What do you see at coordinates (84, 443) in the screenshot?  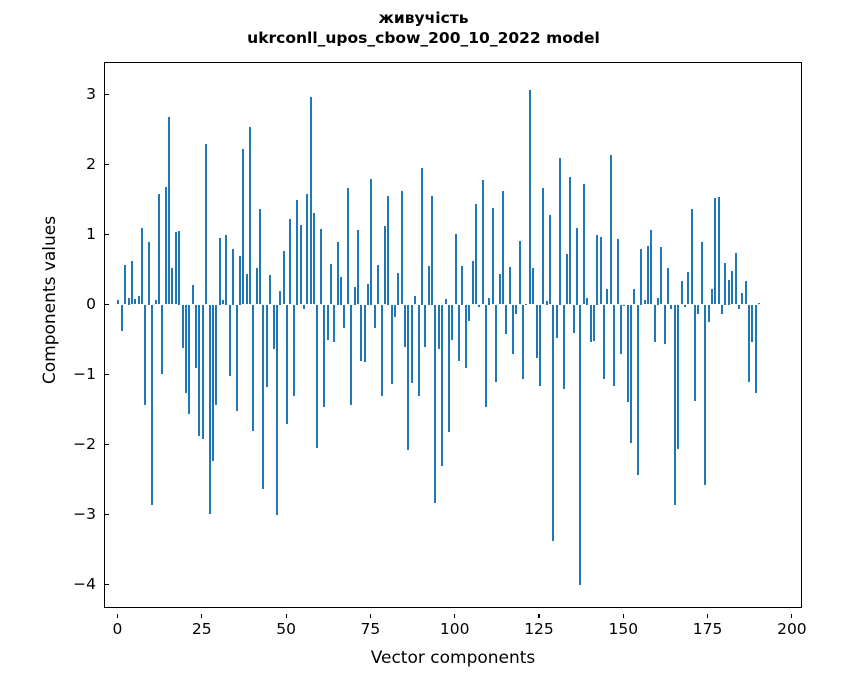 I see `y-tick-label: −2` at bounding box center [84, 443].